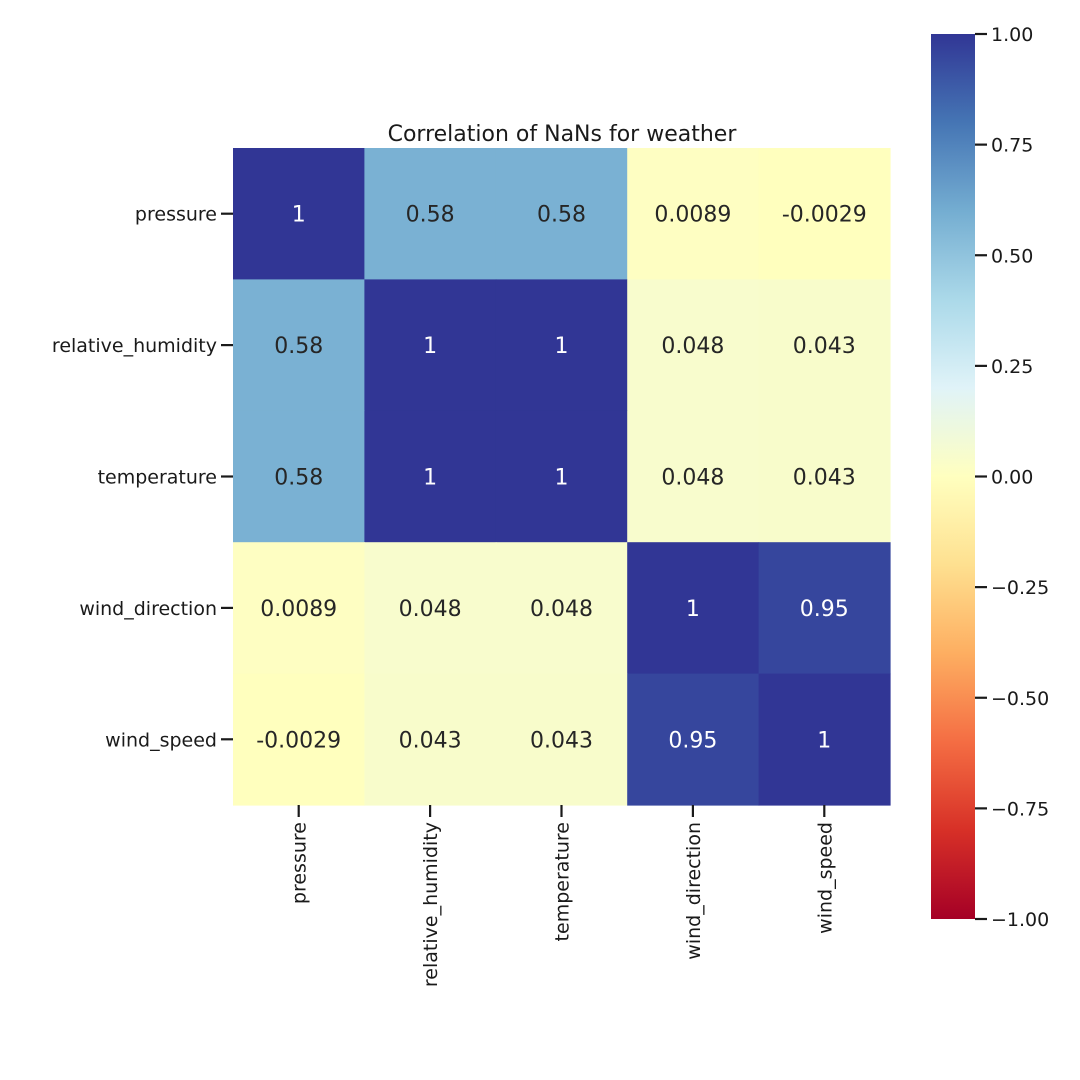  Describe the element at coordinates (1020, 920) in the screenshot. I see `colorbar-tick-label: −1.00` at that location.